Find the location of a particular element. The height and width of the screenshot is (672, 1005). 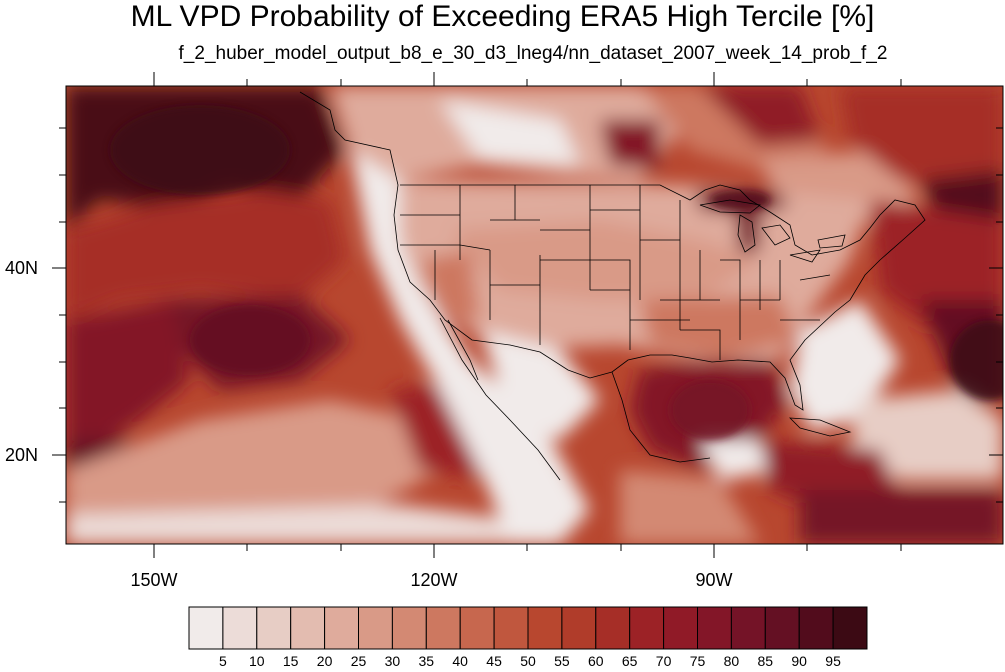

colorbar-label: 35 is located at coordinates (426, 661).